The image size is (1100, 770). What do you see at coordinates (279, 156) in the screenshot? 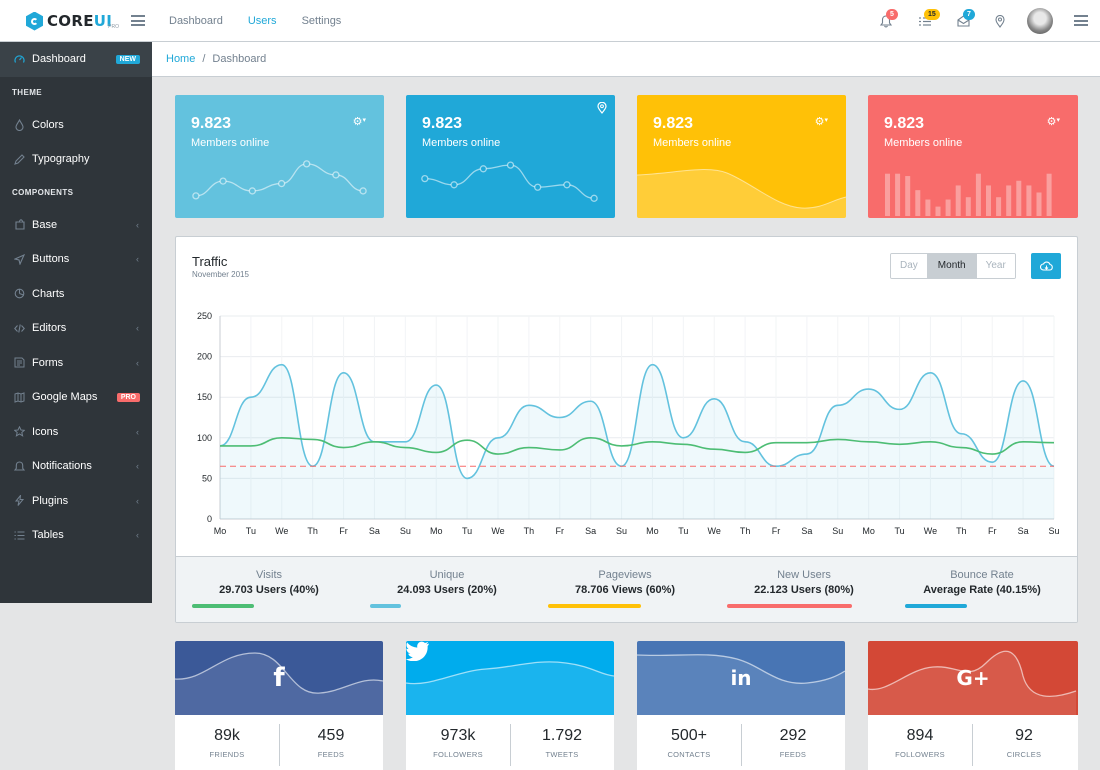
I see `members-online-card: 9.823 Members online ⚙▾` at bounding box center [279, 156].